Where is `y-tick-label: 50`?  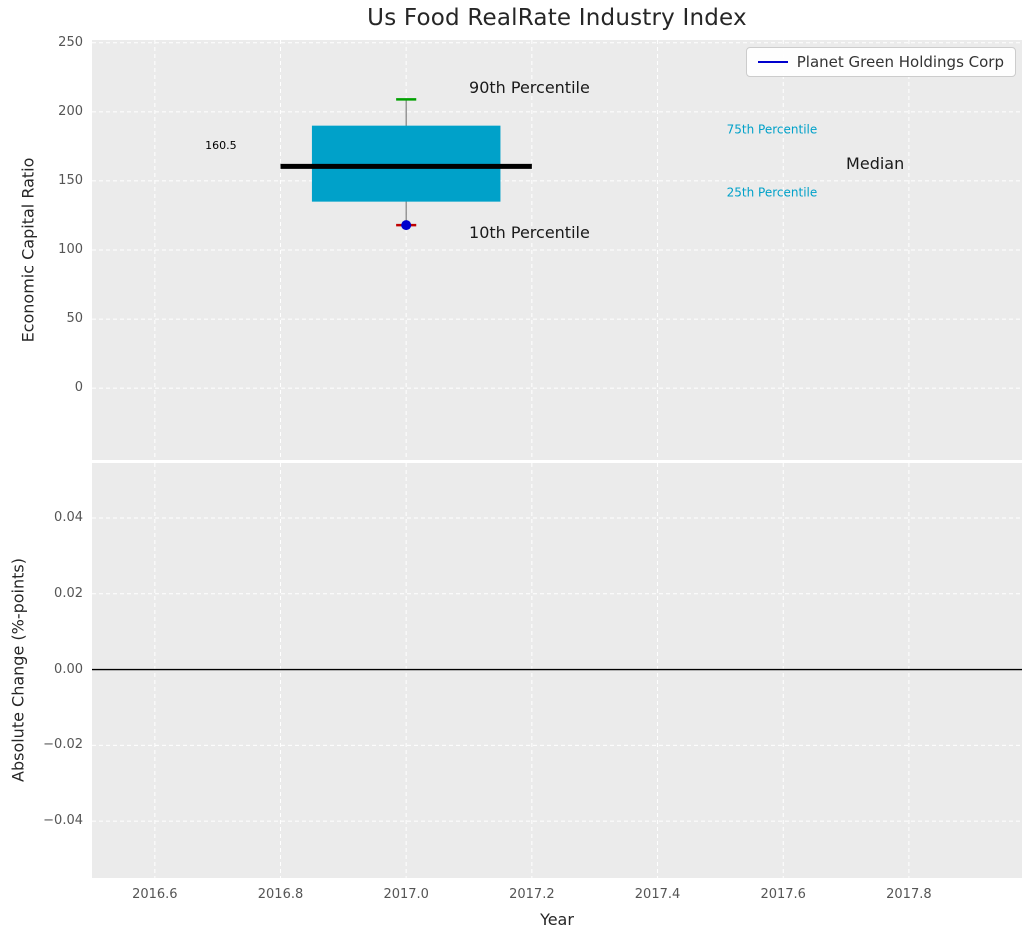 y-tick-label: 50 is located at coordinates (74, 319).